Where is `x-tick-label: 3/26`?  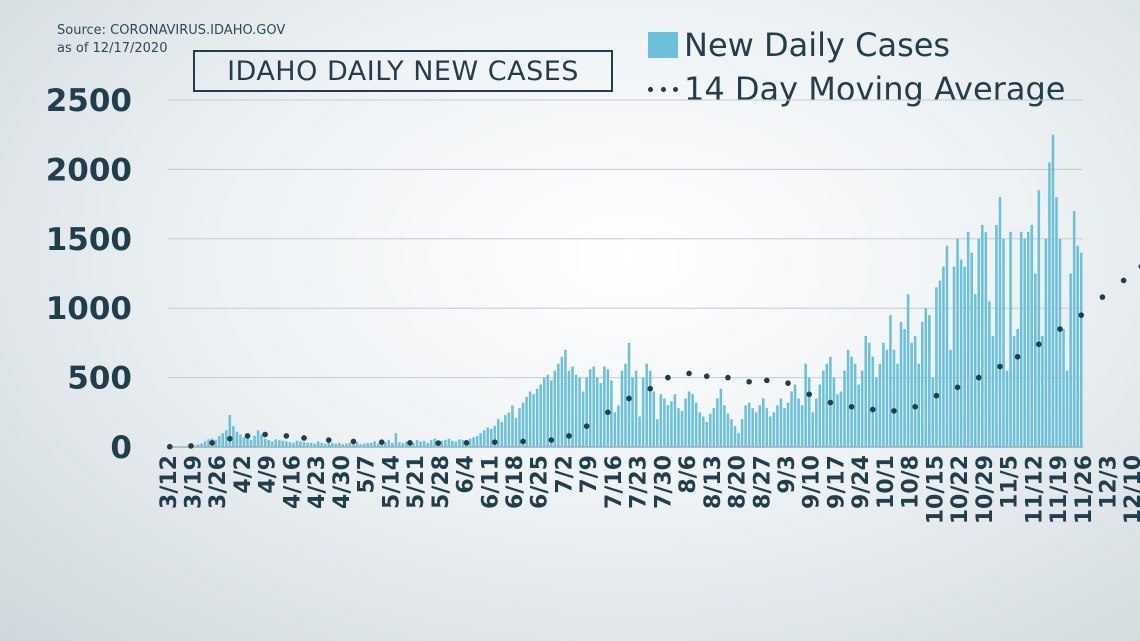
x-tick-label: 3/26 is located at coordinates (218, 482).